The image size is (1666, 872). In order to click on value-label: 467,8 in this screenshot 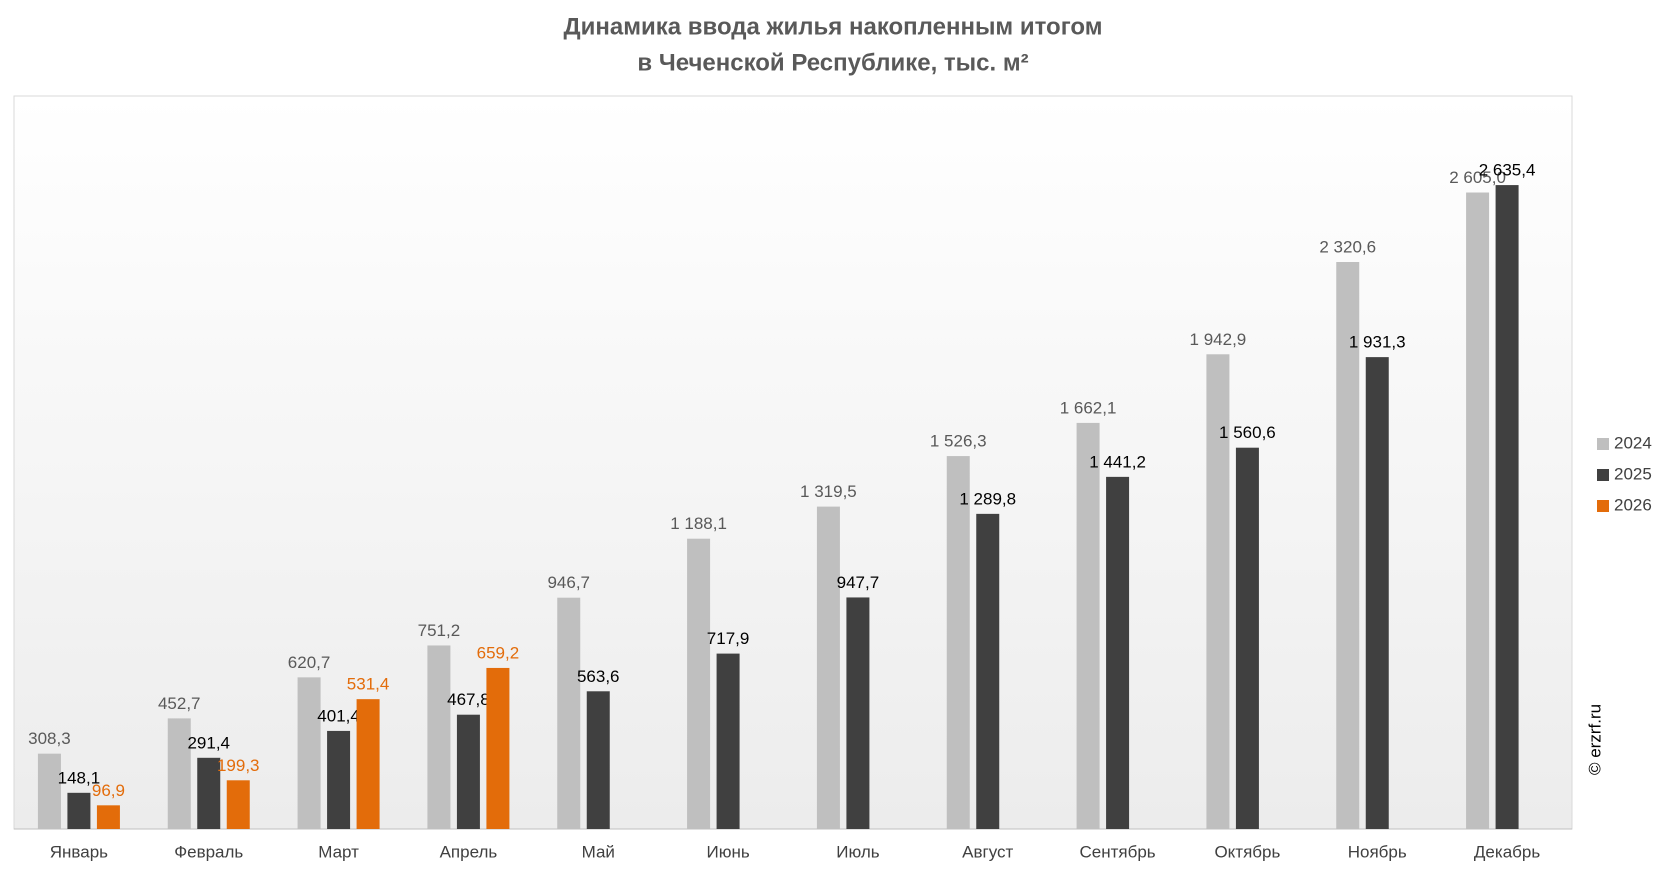, I will do `click(468, 699)`.